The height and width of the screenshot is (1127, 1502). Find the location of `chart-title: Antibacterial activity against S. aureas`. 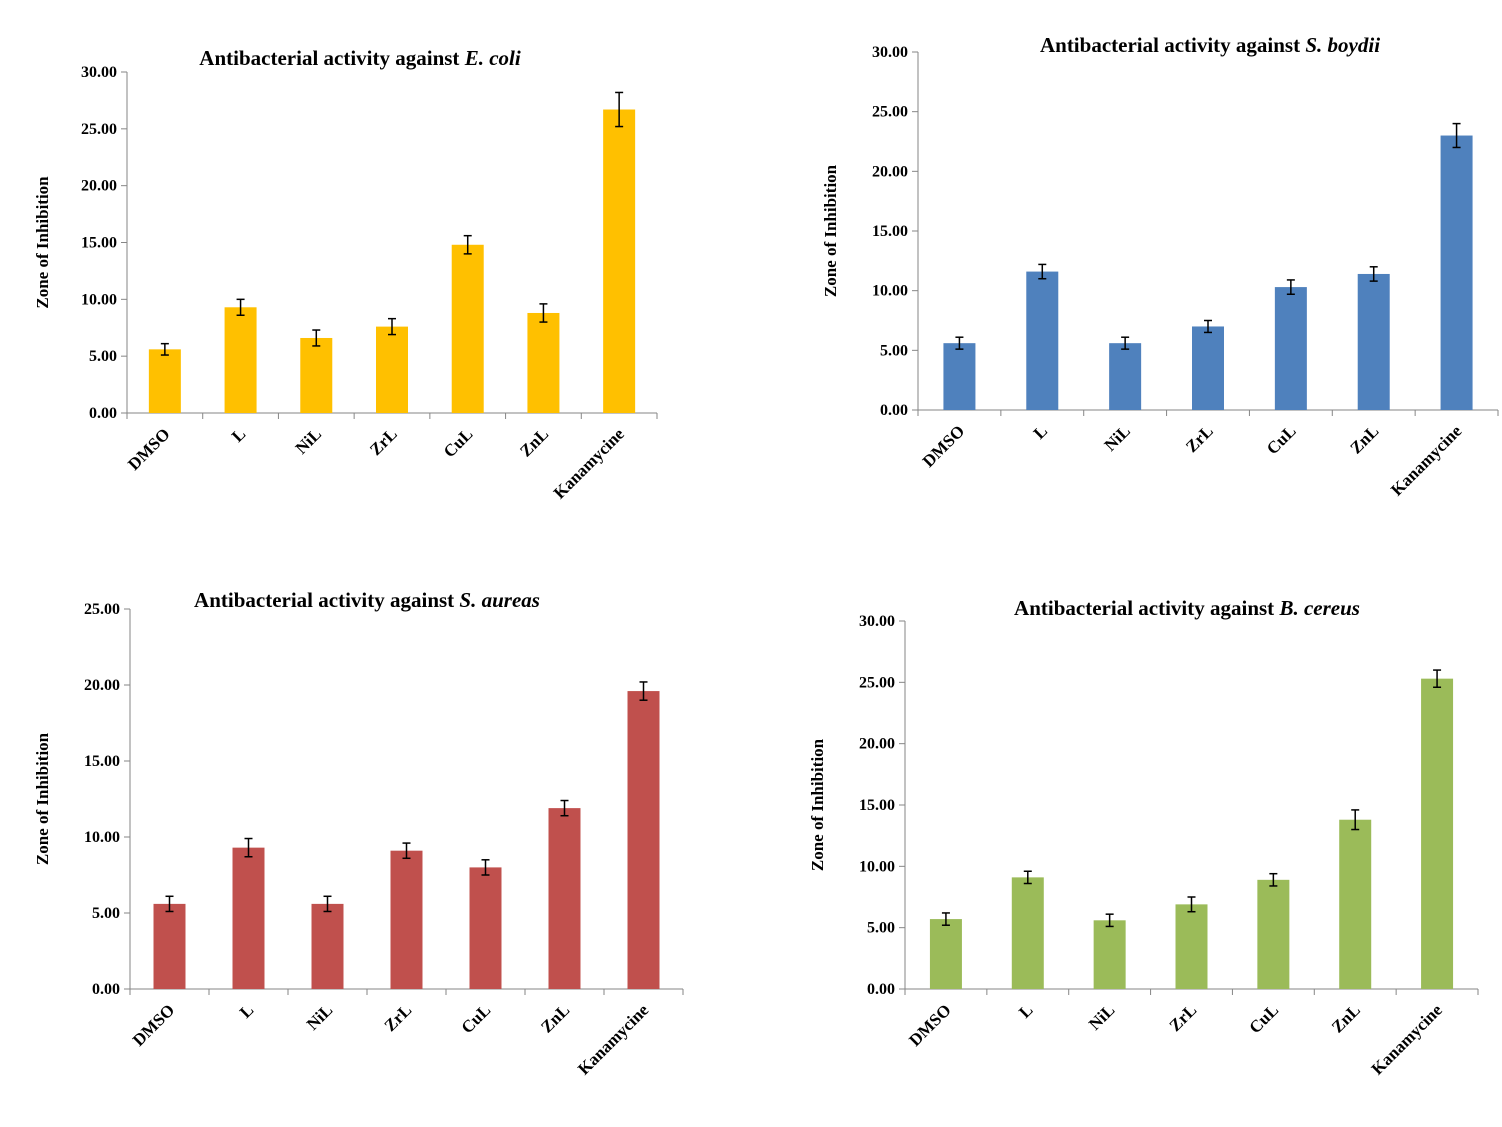

chart-title: Antibacterial activity against S. aureas is located at coordinates (367, 600).